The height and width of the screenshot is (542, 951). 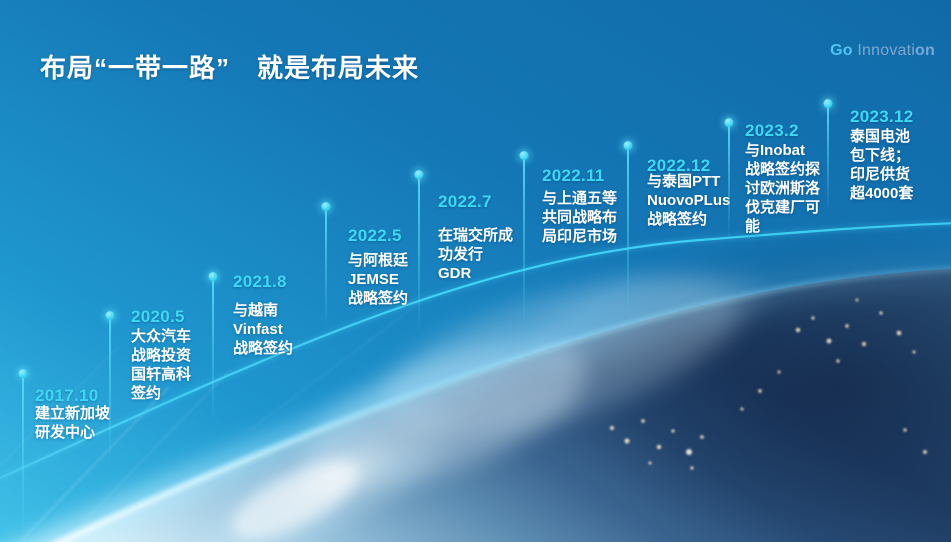 I want to click on milestone-text: 2017.10 建立新加坡研发中心, so click(x=72, y=413).